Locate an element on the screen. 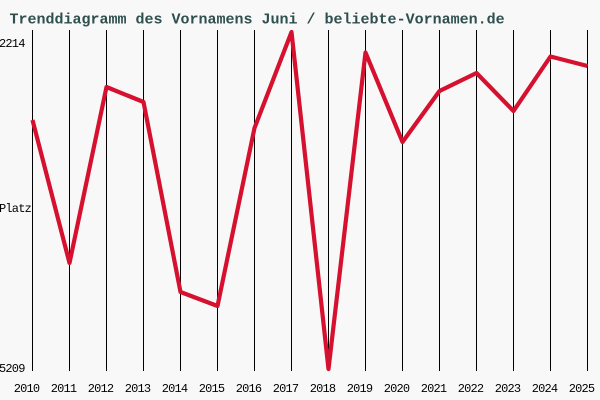 The image size is (600, 400). svg-text: 2021 is located at coordinates (434, 389).